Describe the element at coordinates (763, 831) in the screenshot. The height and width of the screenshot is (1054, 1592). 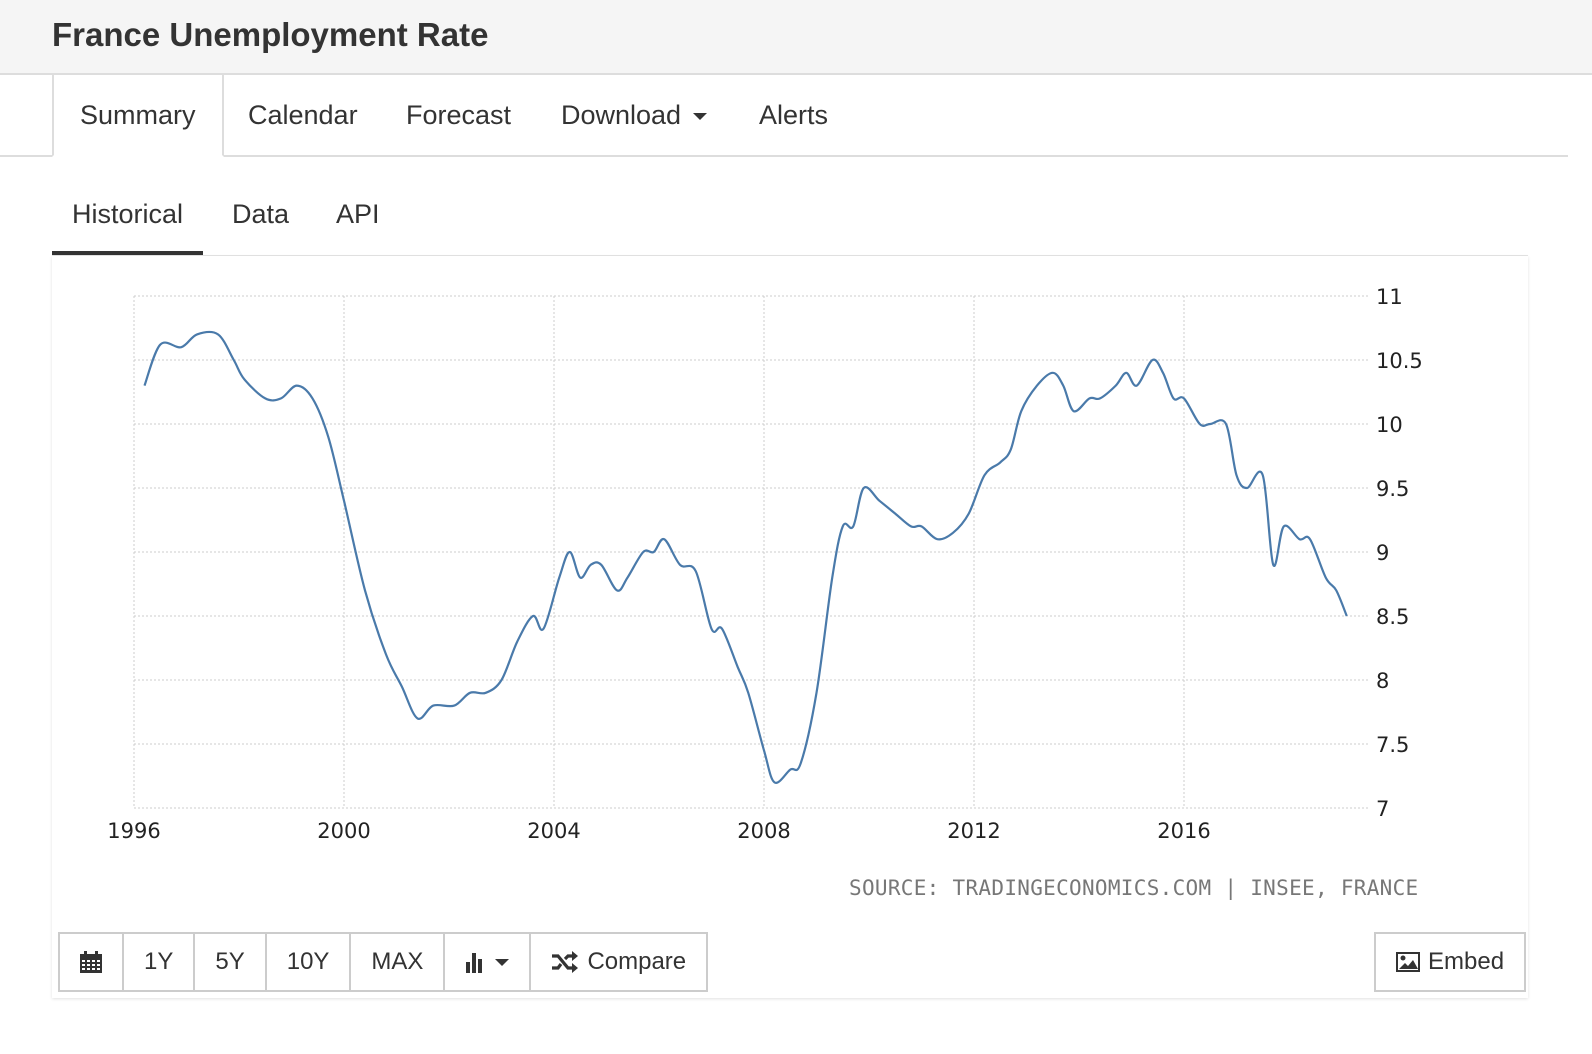
I see `x-tick-label: 2008` at that location.